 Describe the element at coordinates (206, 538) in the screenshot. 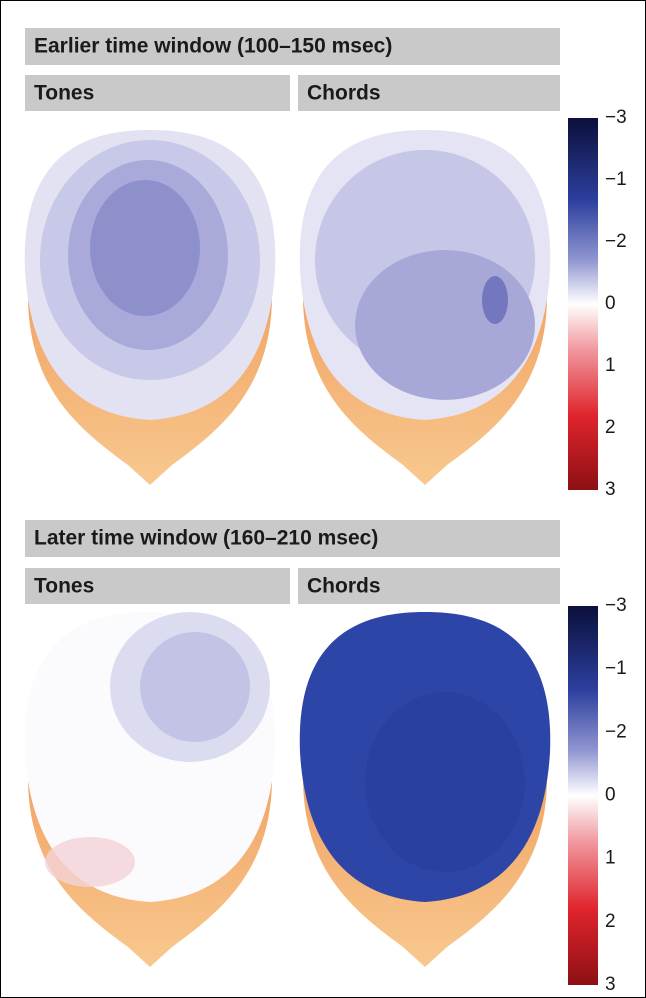

I see `panel-title: Later time window (160–210 msec)` at that location.